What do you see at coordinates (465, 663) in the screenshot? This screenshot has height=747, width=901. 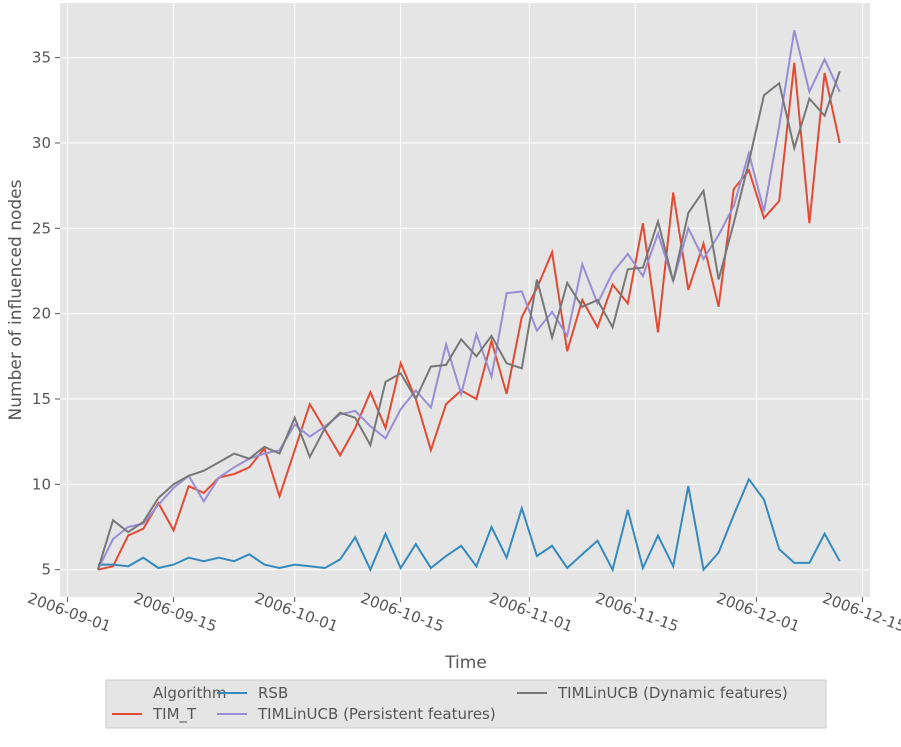 I see `x-axis-label: Time` at bounding box center [465, 663].